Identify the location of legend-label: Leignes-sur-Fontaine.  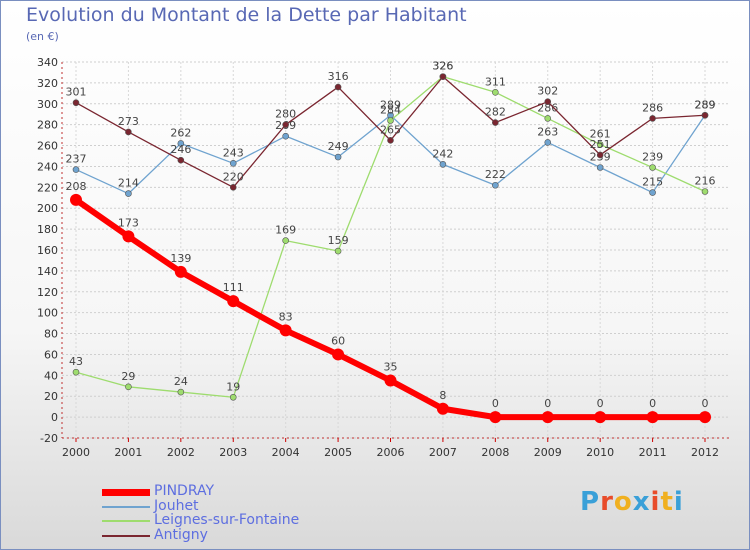
(227, 520).